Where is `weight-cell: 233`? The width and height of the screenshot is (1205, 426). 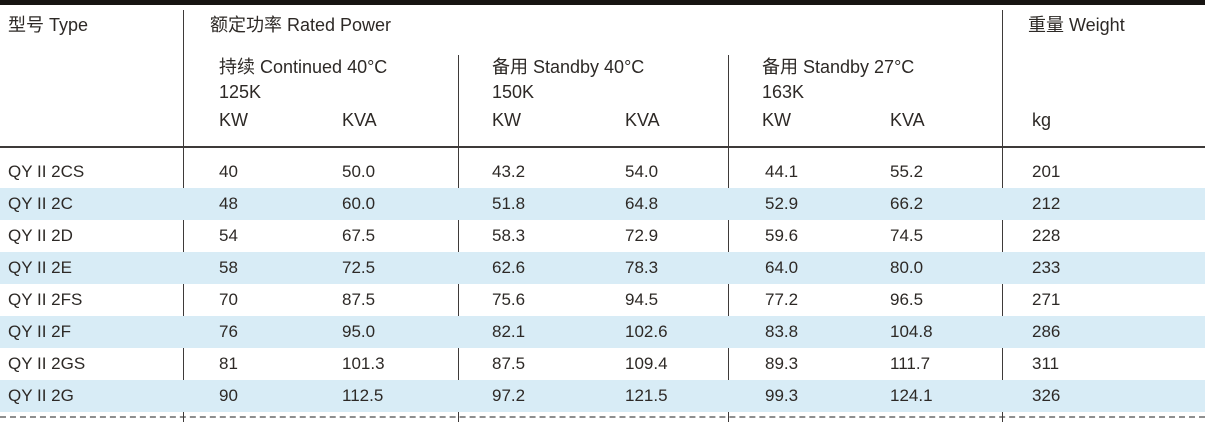
weight-cell: 233 is located at coordinates (1046, 267).